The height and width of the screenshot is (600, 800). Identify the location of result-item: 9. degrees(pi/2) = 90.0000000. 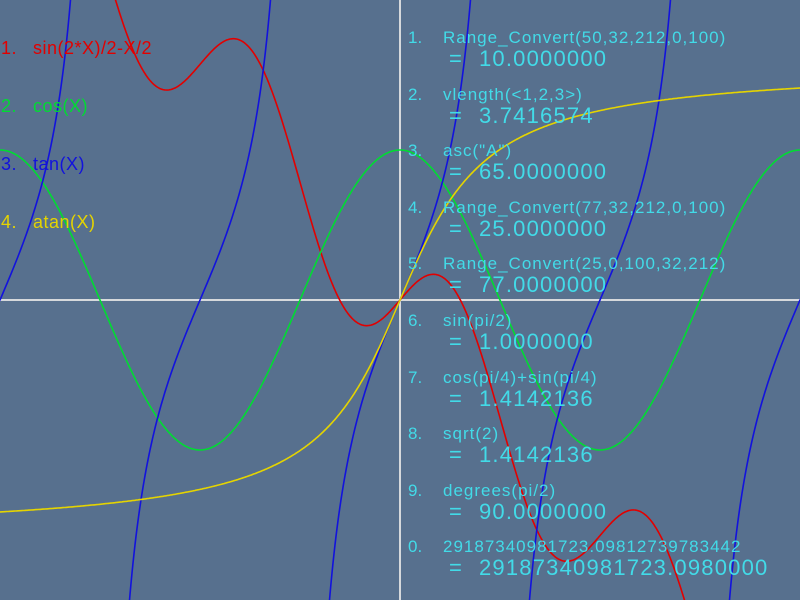
(507, 502).